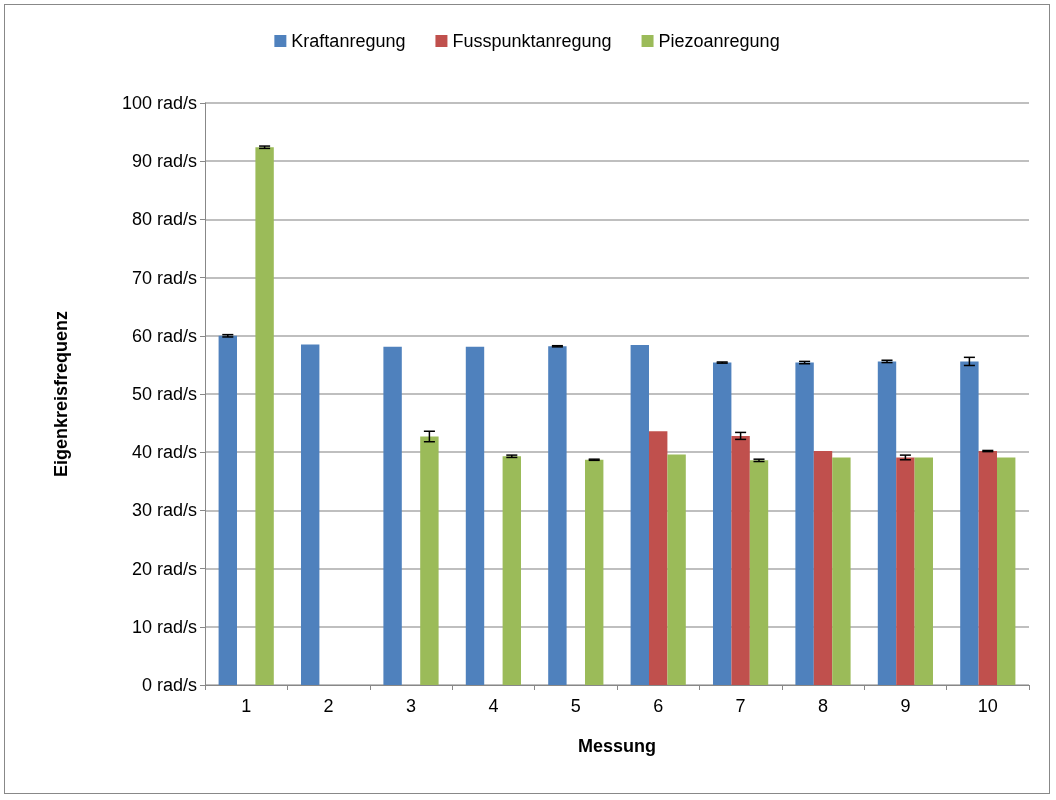 The height and width of the screenshot is (800, 1056). Describe the element at coordinates (719, 41) in the screenshot. I see `legend-label: Piezoanregung` at that location.